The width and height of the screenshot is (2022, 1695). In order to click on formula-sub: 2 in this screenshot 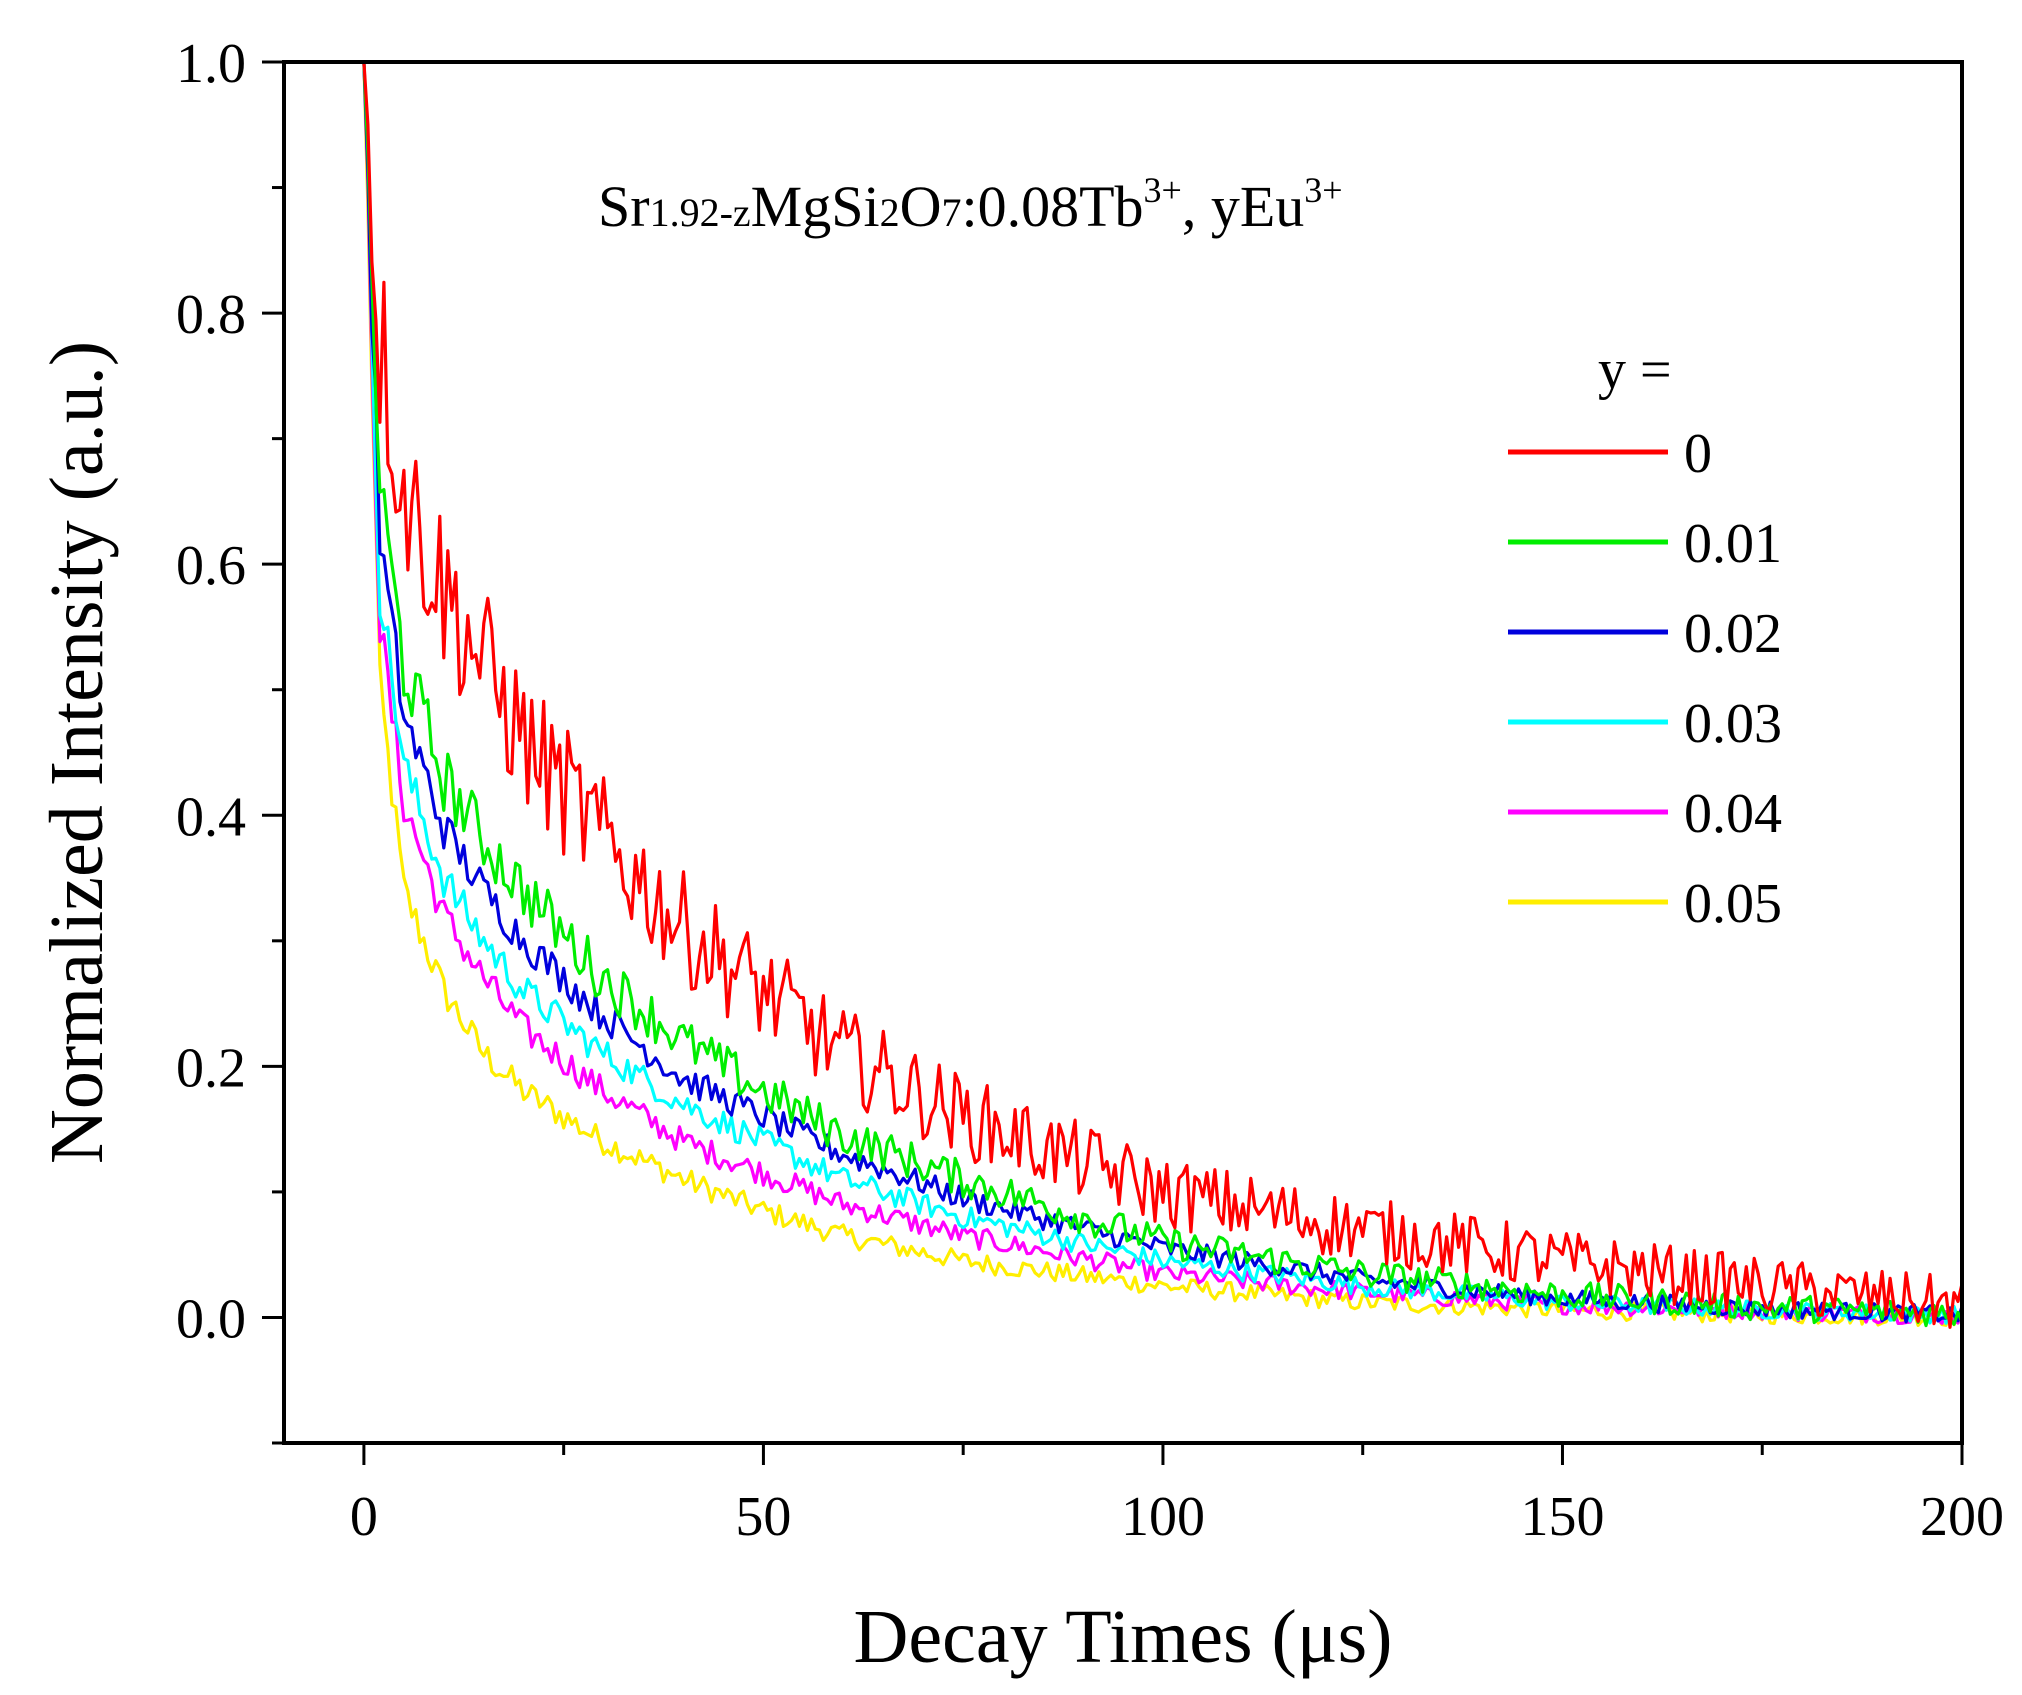, I will do `click(890, 212)`.